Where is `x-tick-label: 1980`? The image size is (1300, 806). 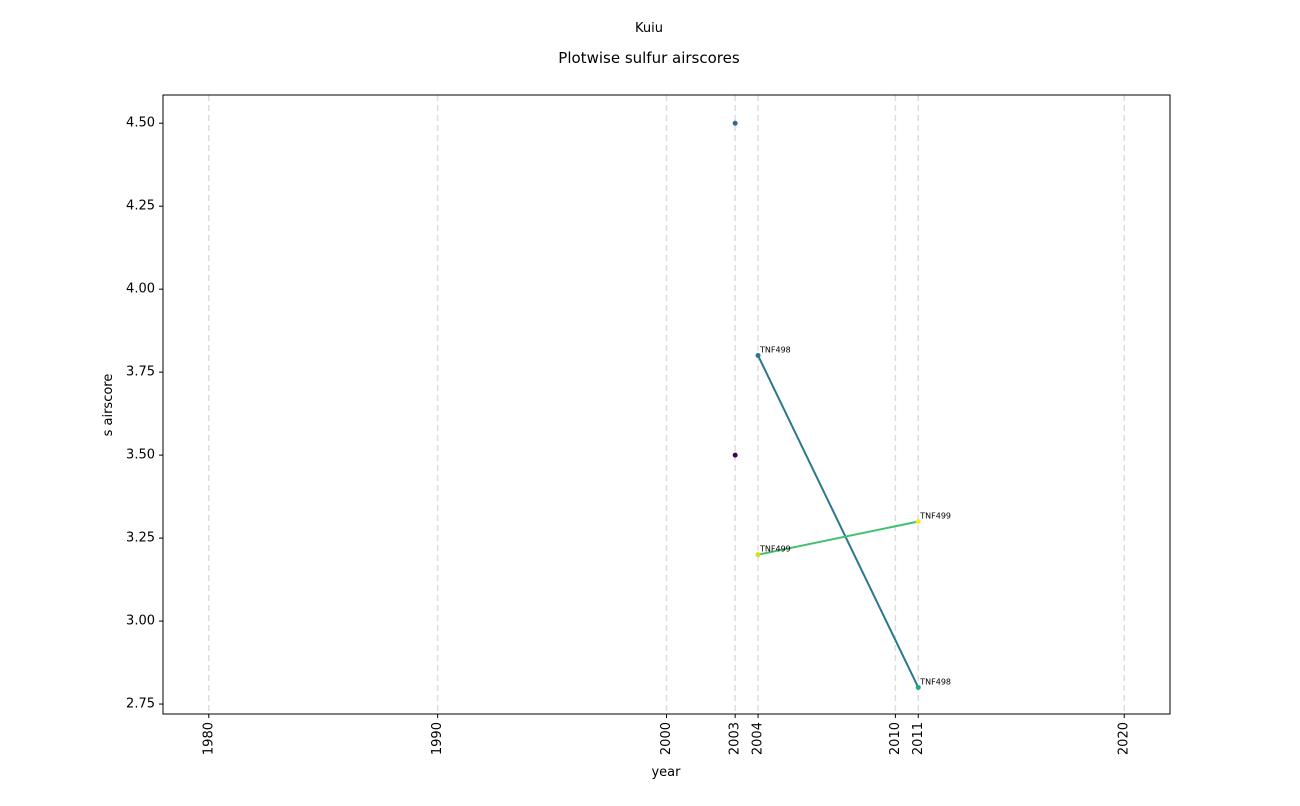
x-tick-label: 1980 is located at coordinates (208, 738).